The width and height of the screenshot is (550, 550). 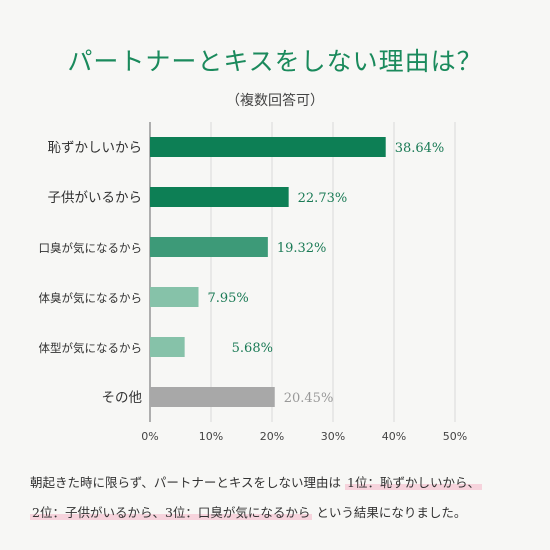 I want to click on category-label: 体臭が気になるから, so click(x=91, y=298).